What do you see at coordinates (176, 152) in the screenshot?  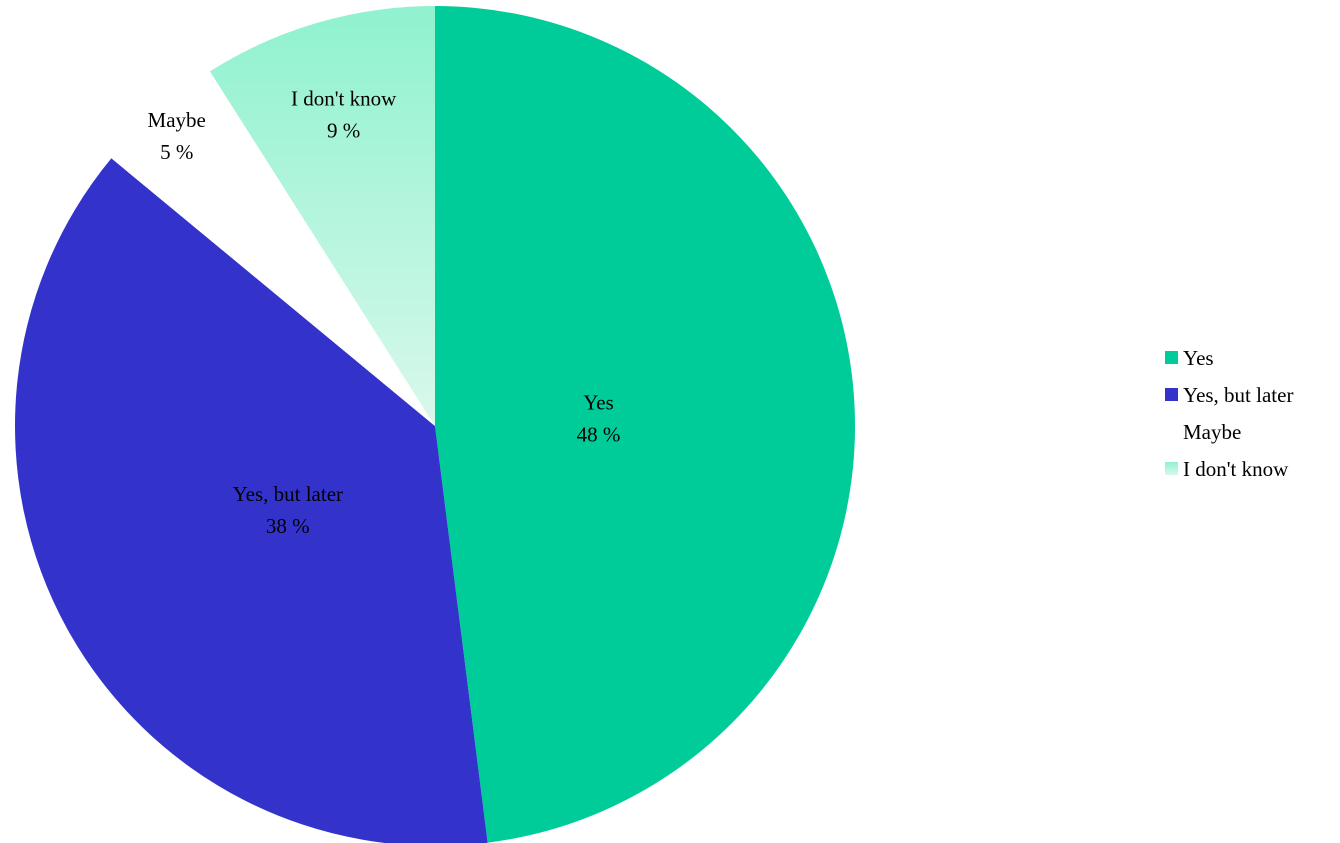 I see `slice-value-maybe: 5 %` at bounding box center [176, 152].